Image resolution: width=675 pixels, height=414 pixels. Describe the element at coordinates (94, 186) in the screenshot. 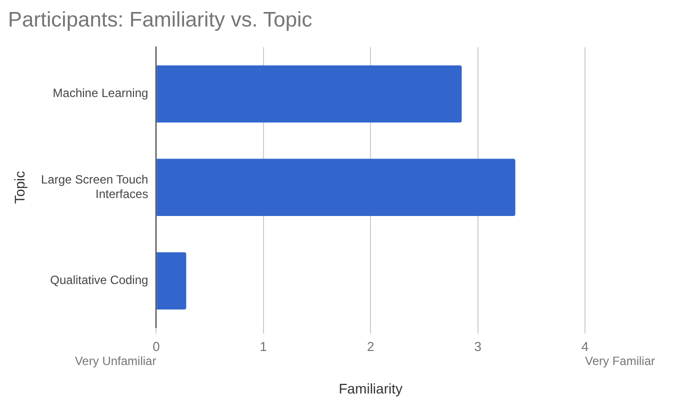

I see `y-tick-label: Large Screen Touch Interfaces` at that location.